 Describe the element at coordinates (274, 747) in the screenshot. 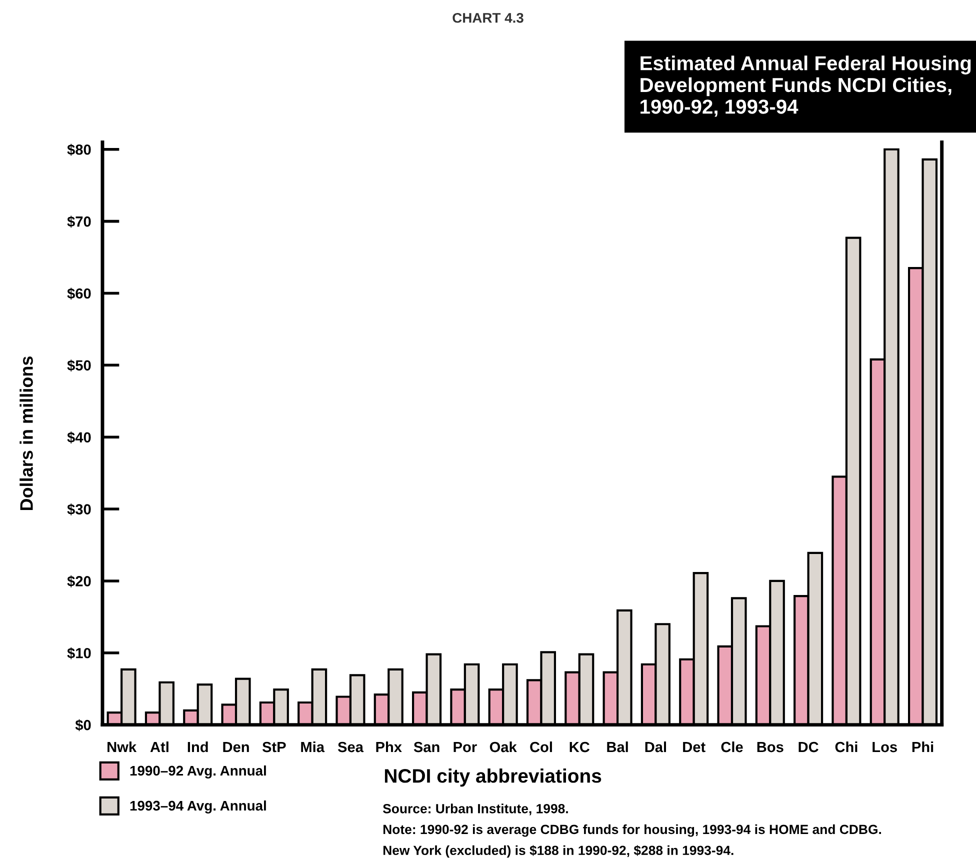

I see `x-tick-label: StP` at that location.